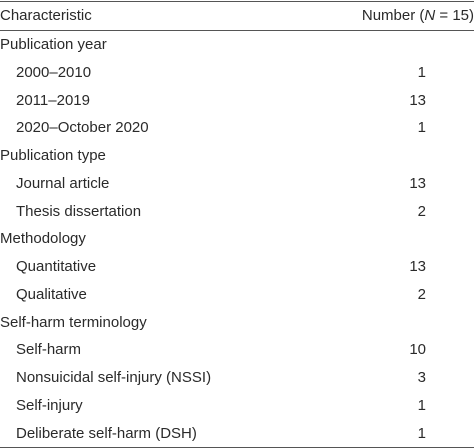 This screenshot has width=474, height=448. Describe the element at coordinates (393, 15) in the screenshot. I see `header-text: Number (` at that location.